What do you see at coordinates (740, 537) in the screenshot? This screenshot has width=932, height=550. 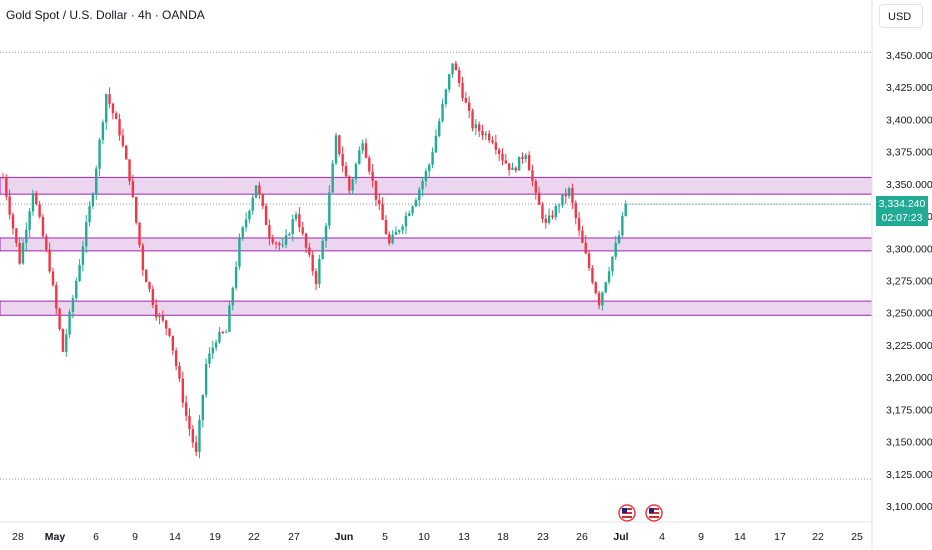 I see `time-tick-label: 14` at bounding box center [740, 537].